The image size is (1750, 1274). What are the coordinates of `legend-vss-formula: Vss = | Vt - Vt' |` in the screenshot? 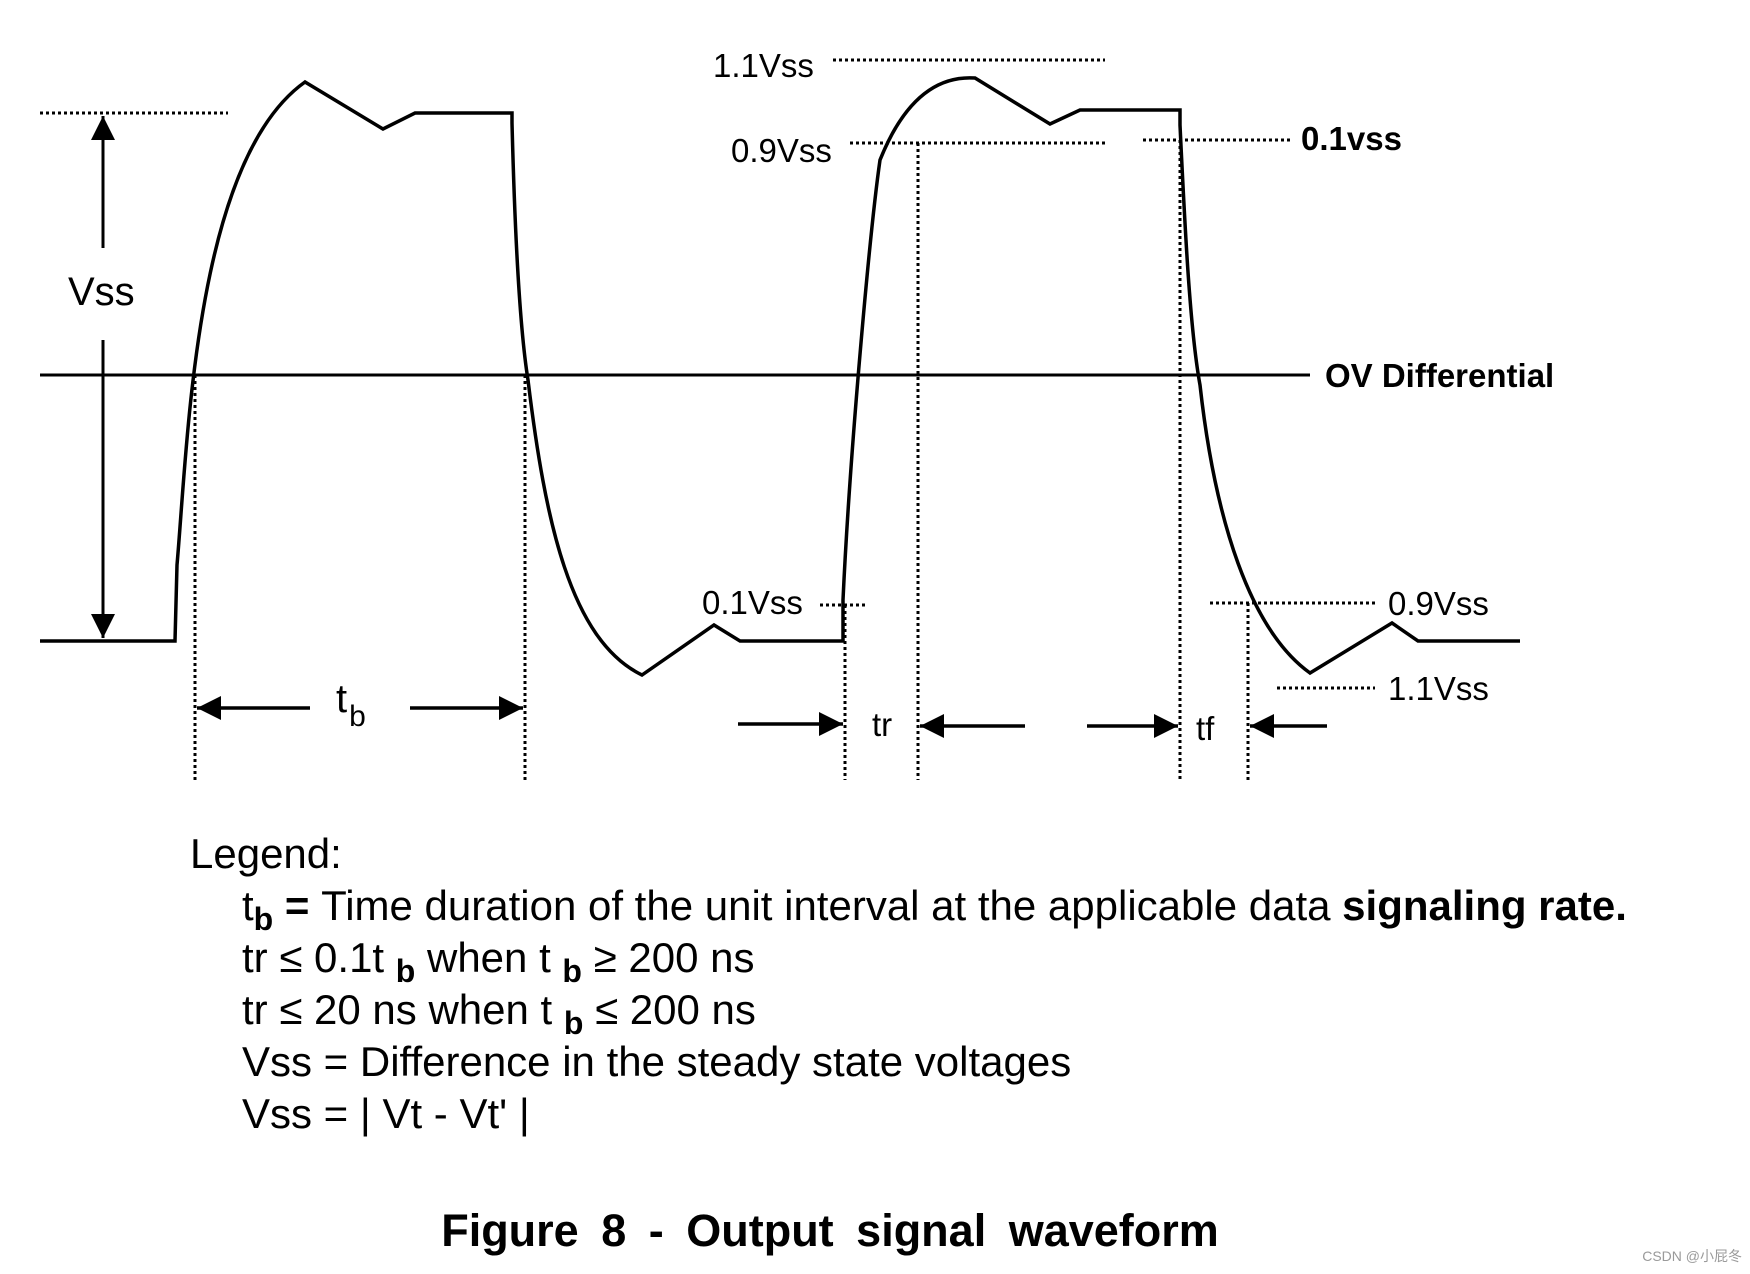 It's located at (386, 1113).